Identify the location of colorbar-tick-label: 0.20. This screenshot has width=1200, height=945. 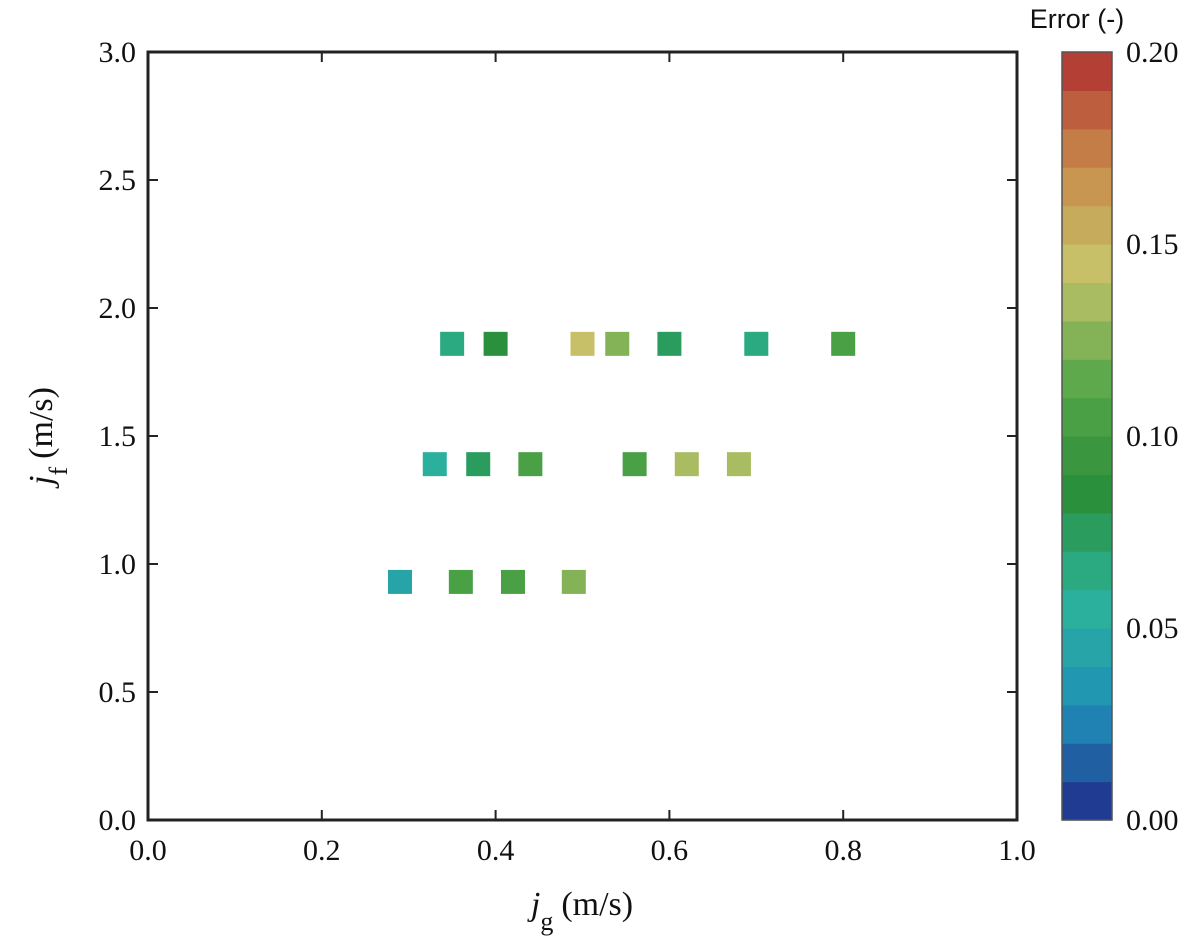
(1152, 52).